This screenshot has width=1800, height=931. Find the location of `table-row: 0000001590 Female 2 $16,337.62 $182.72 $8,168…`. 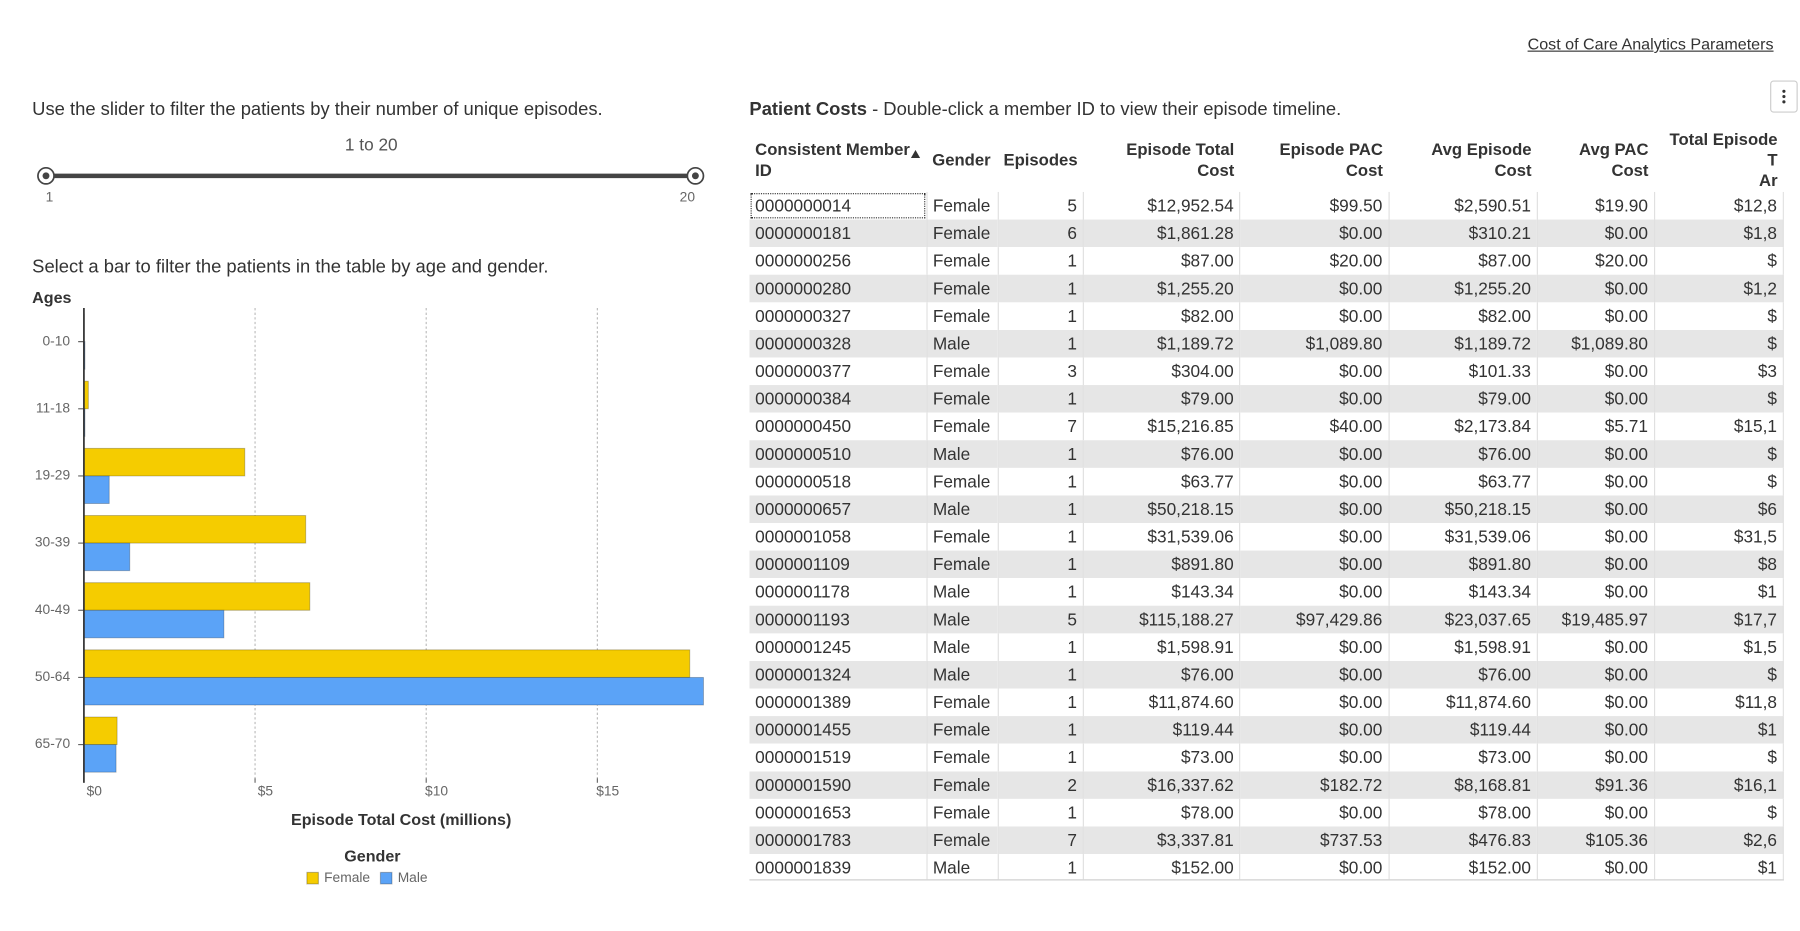

table-row: 0000001590 Female 2 $16,337.62 $182.72 $8,168… is located at coordinates (1266, 785).